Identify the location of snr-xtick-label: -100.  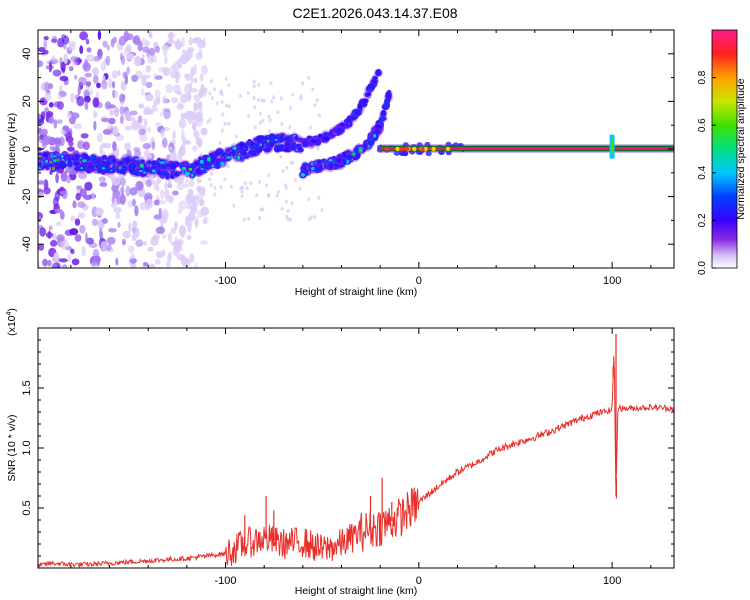
(225, 581).